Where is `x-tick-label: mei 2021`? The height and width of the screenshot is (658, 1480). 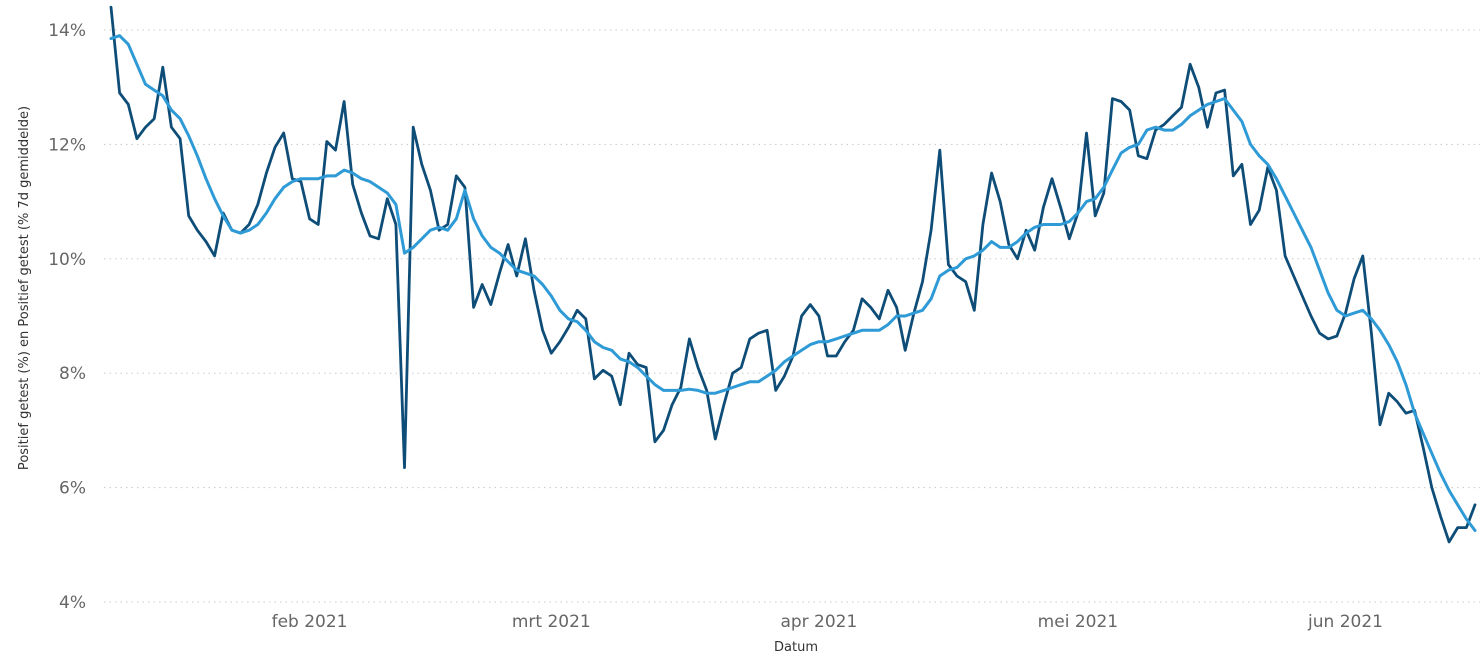 x-tick-label: mei 2021 is located at coordinates (1078, 622).